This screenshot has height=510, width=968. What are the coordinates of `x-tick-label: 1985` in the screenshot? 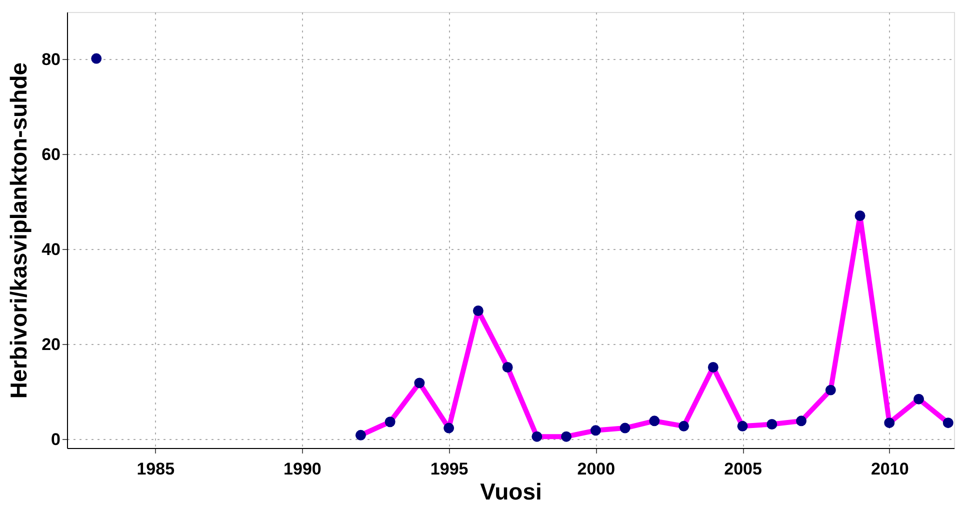 It's located at (155, 469).